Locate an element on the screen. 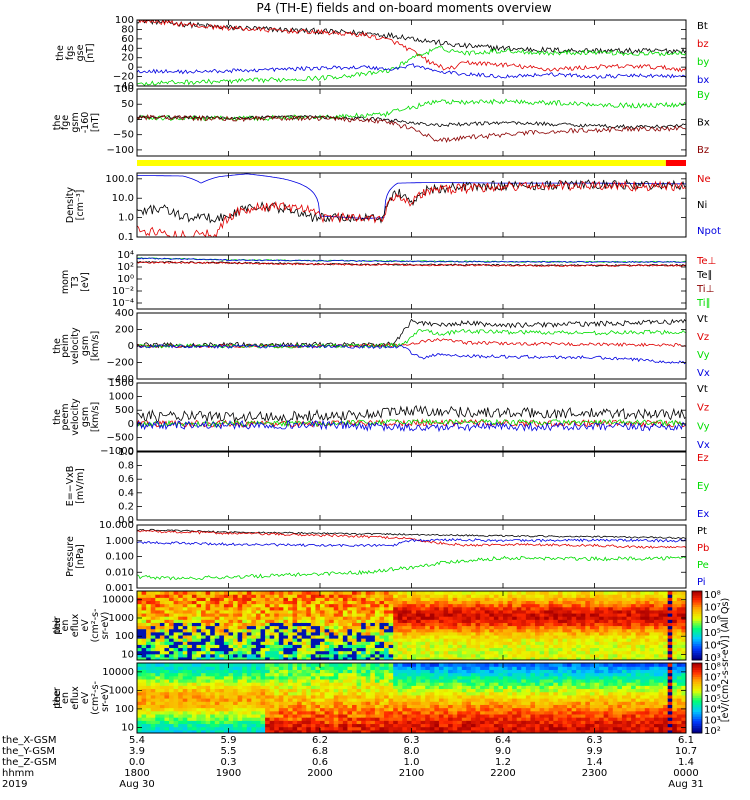 The image size is (750, 800). series-line-Pi is located at coordinates (411, 543).